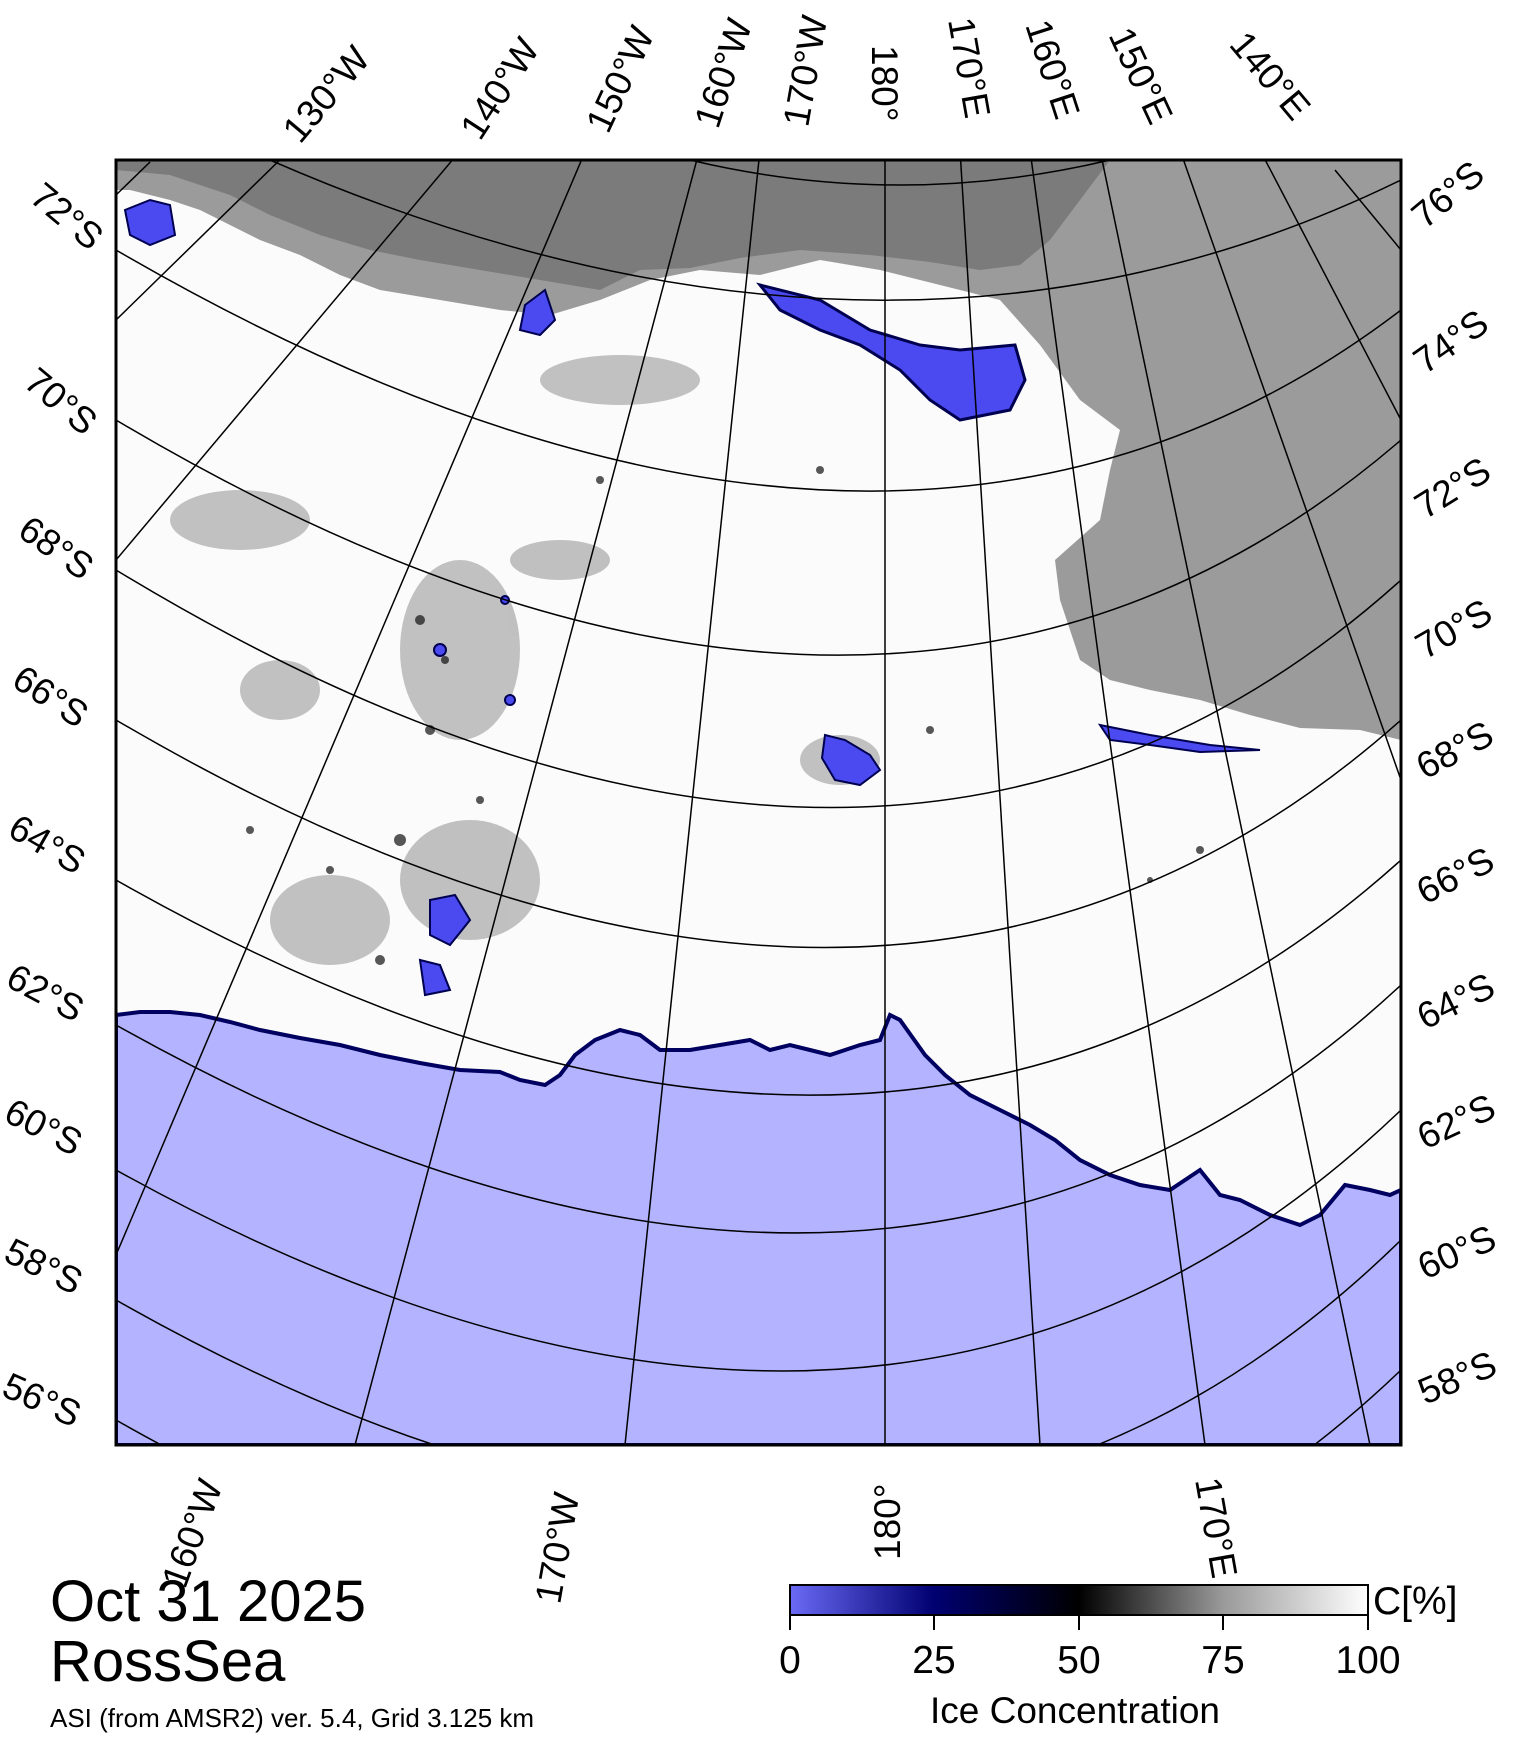  I want to click on lon-label-bottom: 170°E, so click(1216, 1527).